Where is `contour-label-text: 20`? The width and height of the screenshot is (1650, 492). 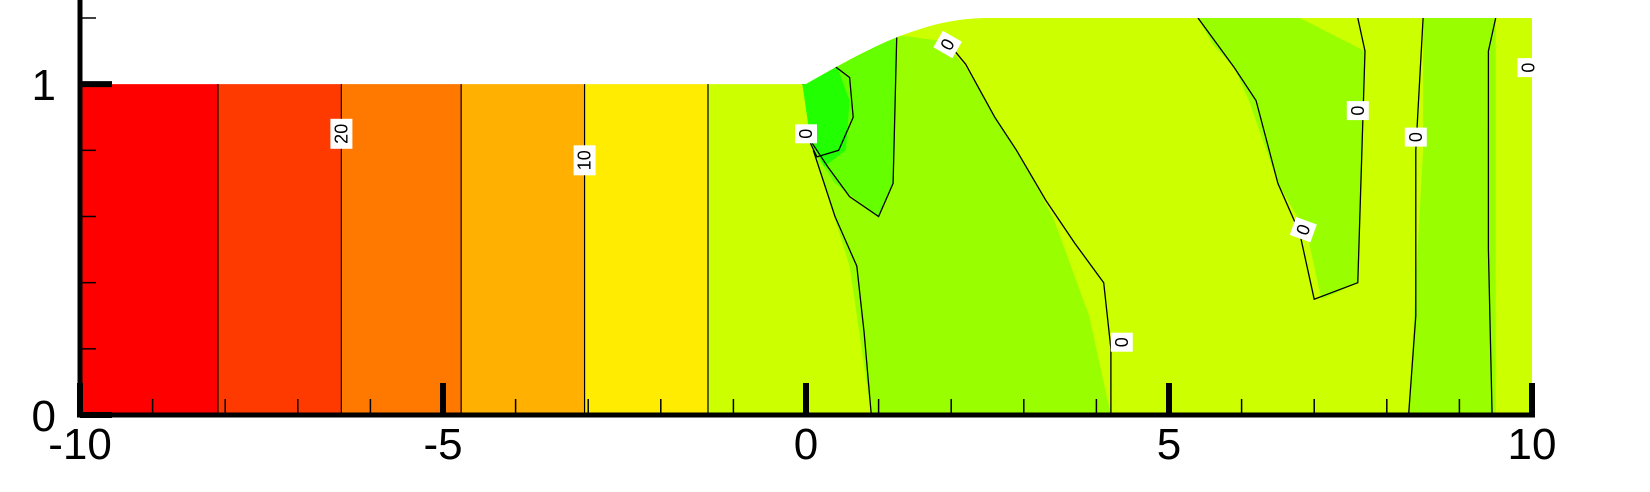 contour-label-text: 20 is located at coordinates (341, 134).